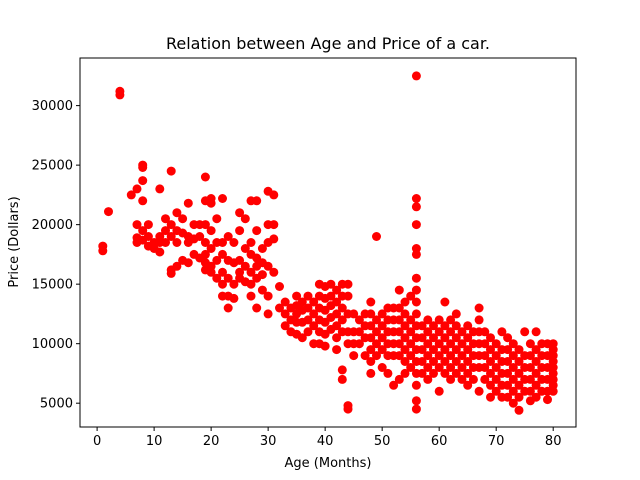 This screenshot has width=640, height=480. I want to click on y-axis: 5000 10000 15000 20000 25000 30000, so click(56, 255).